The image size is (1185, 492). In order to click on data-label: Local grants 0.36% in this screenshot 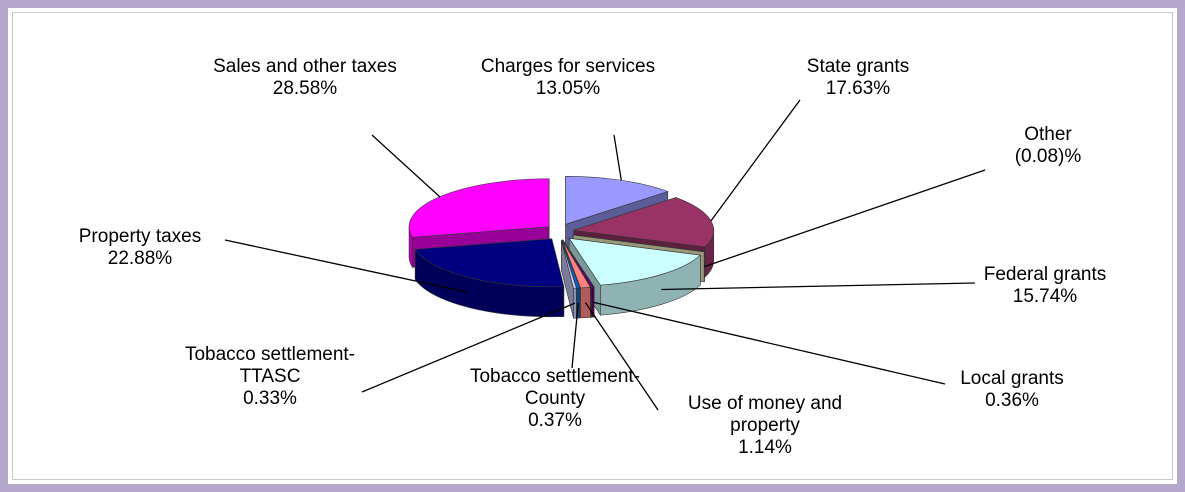, I will do `click(1012, 390)`.